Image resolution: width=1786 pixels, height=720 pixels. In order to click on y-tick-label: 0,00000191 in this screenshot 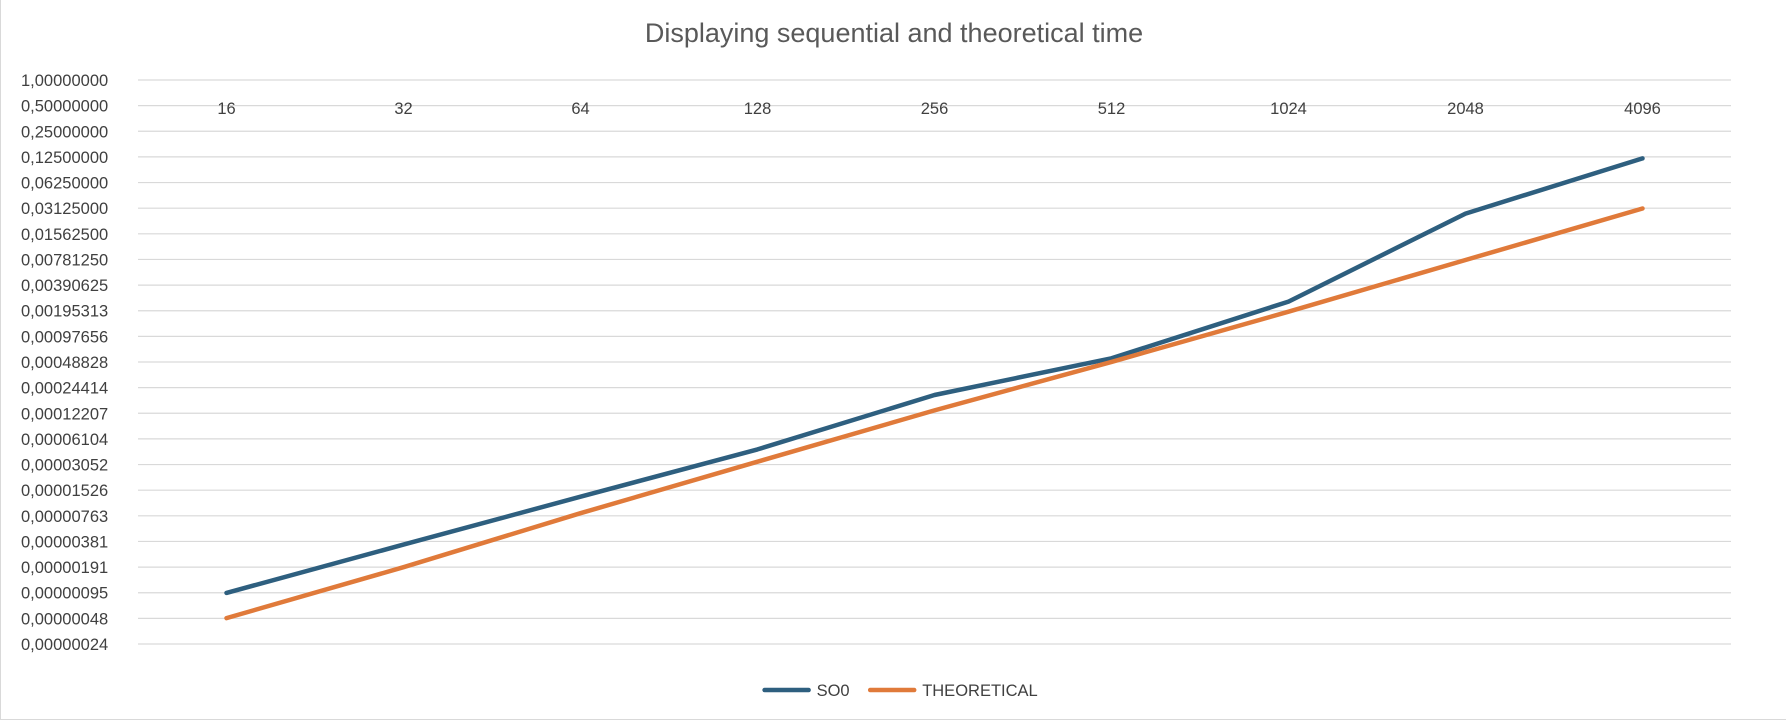, I will do `click(64, 568)`.